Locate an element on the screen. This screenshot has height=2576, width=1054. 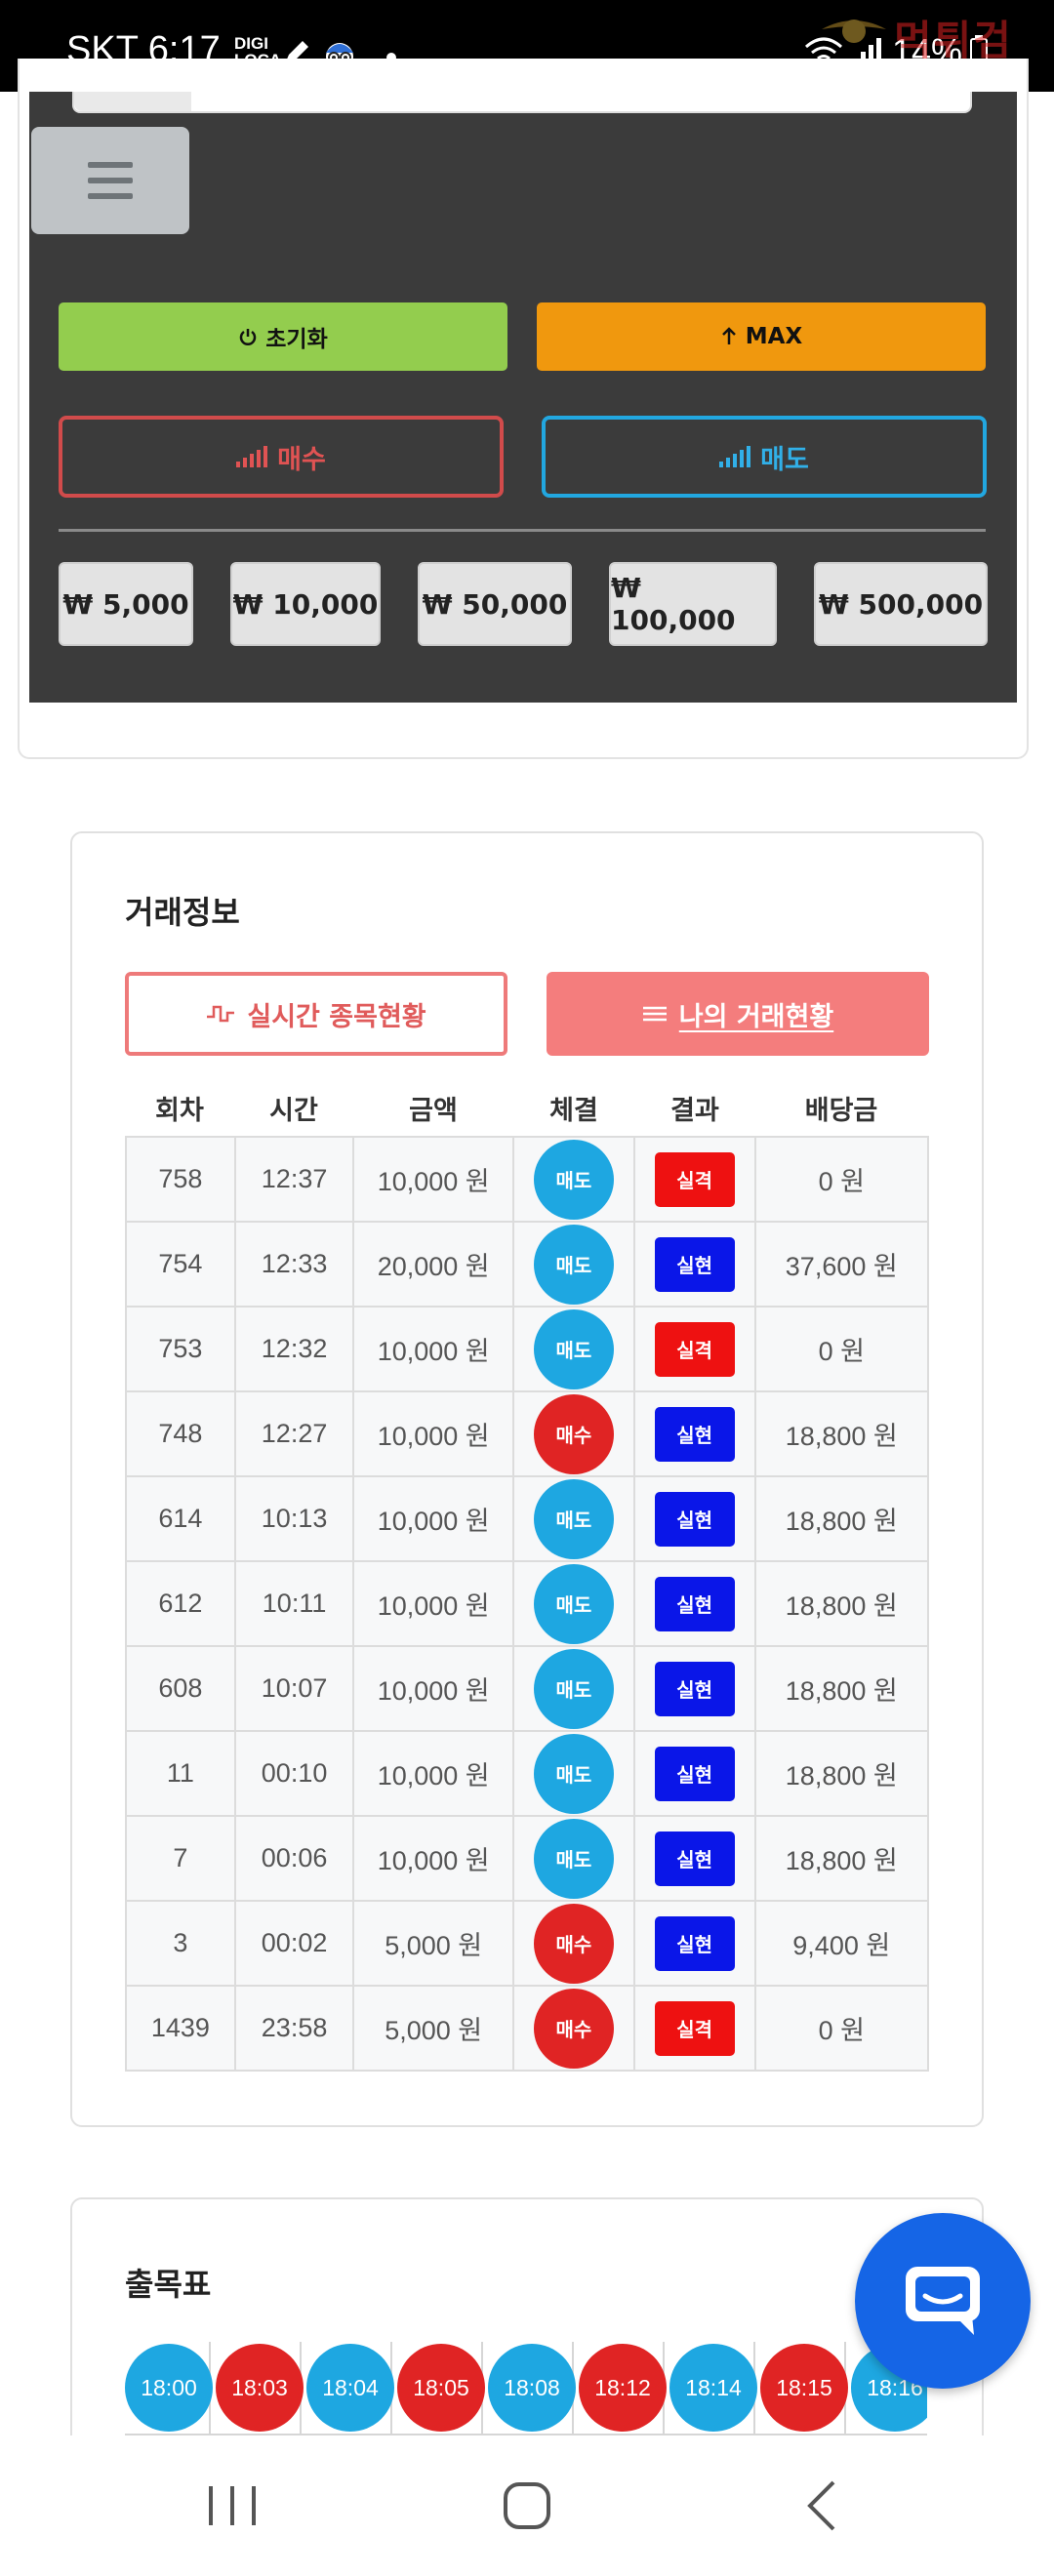
output-time-badge: 18:14 is located at coordinates (713, 2388).